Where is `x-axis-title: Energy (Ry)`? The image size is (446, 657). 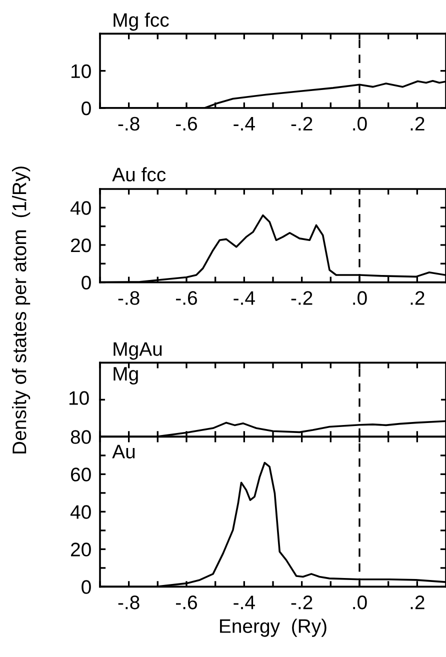
x-axis-title: Energy (Ry) is located at coordinates (273, 627).